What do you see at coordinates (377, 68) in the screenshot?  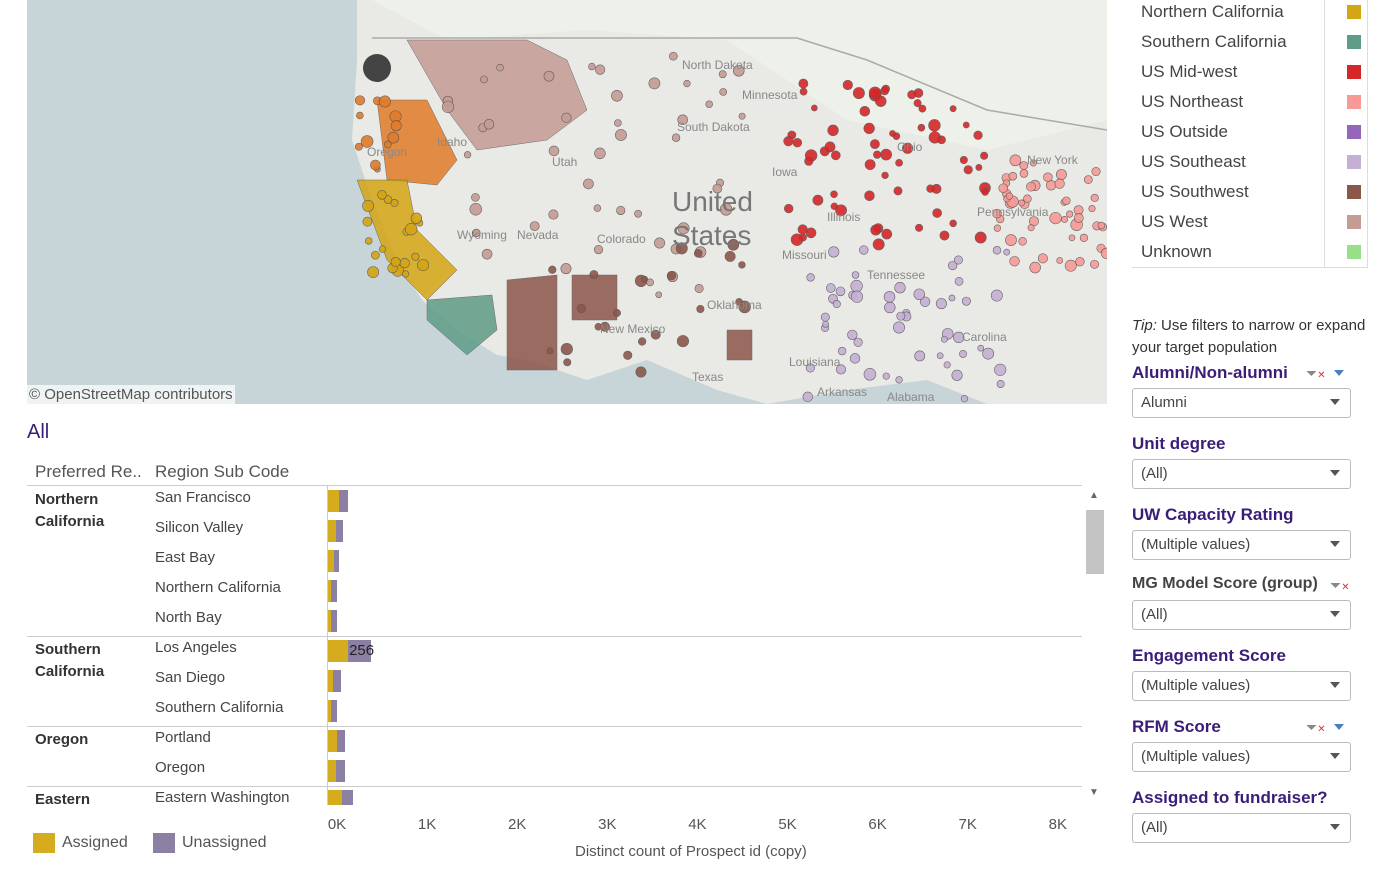 I see `cluster-marker` at bounding box center [377, 68].